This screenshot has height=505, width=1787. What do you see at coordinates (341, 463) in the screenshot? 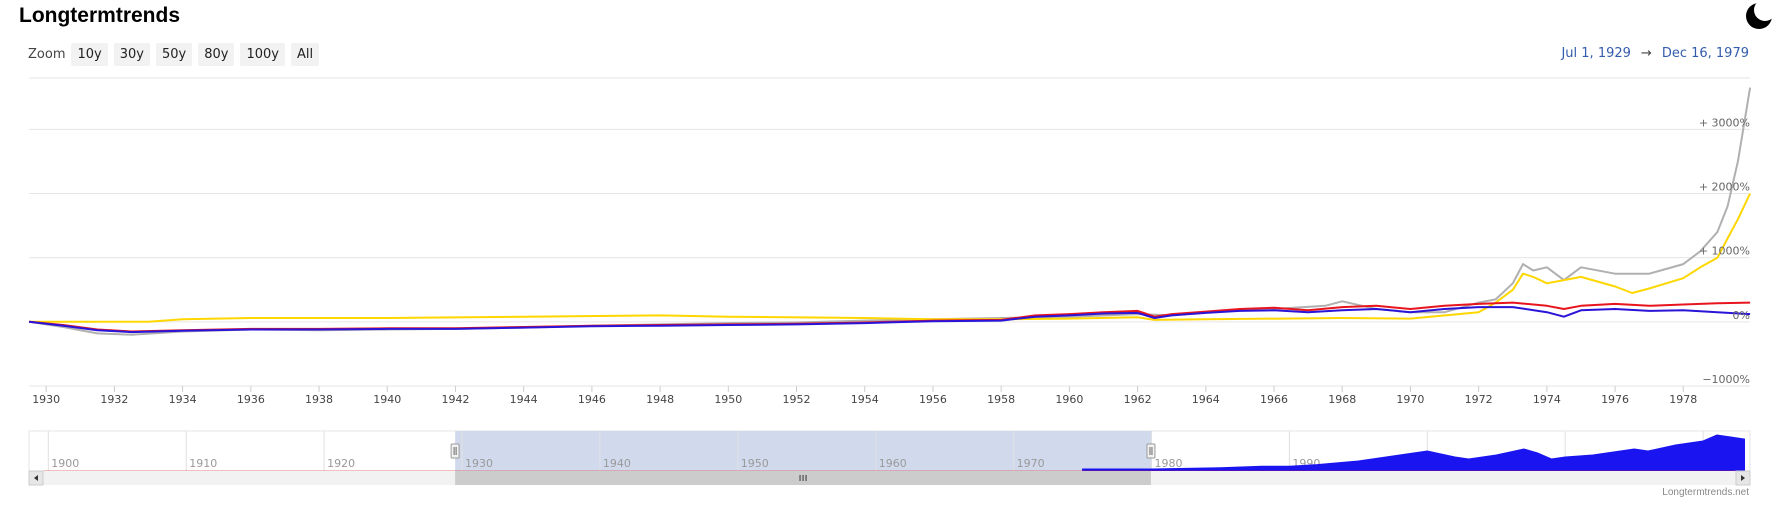
I see `navigator-tick-label: 1920` at bounding box center [341, 463].